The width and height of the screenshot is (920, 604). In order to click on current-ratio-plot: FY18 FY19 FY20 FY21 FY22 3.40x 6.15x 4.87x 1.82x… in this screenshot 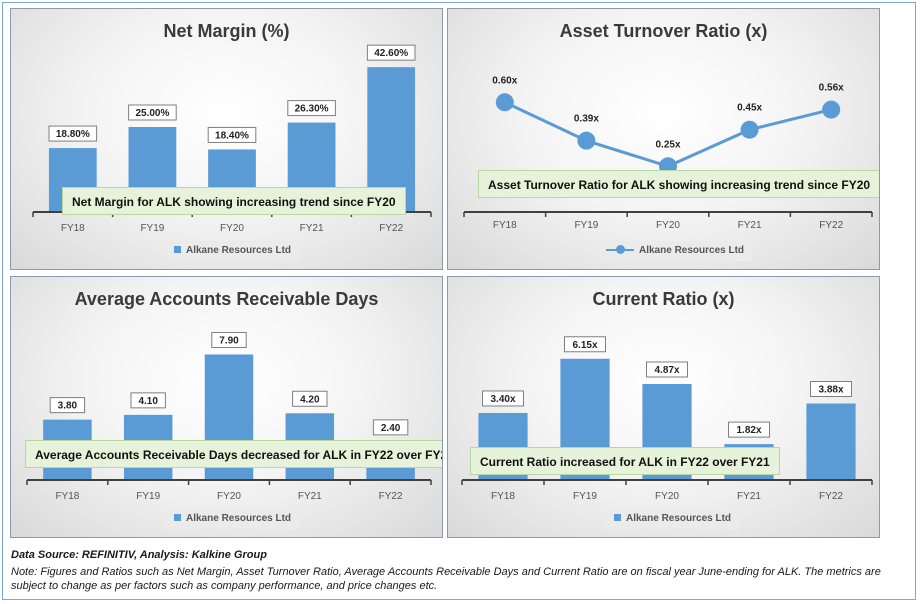, I will do `click(667, 419)`.